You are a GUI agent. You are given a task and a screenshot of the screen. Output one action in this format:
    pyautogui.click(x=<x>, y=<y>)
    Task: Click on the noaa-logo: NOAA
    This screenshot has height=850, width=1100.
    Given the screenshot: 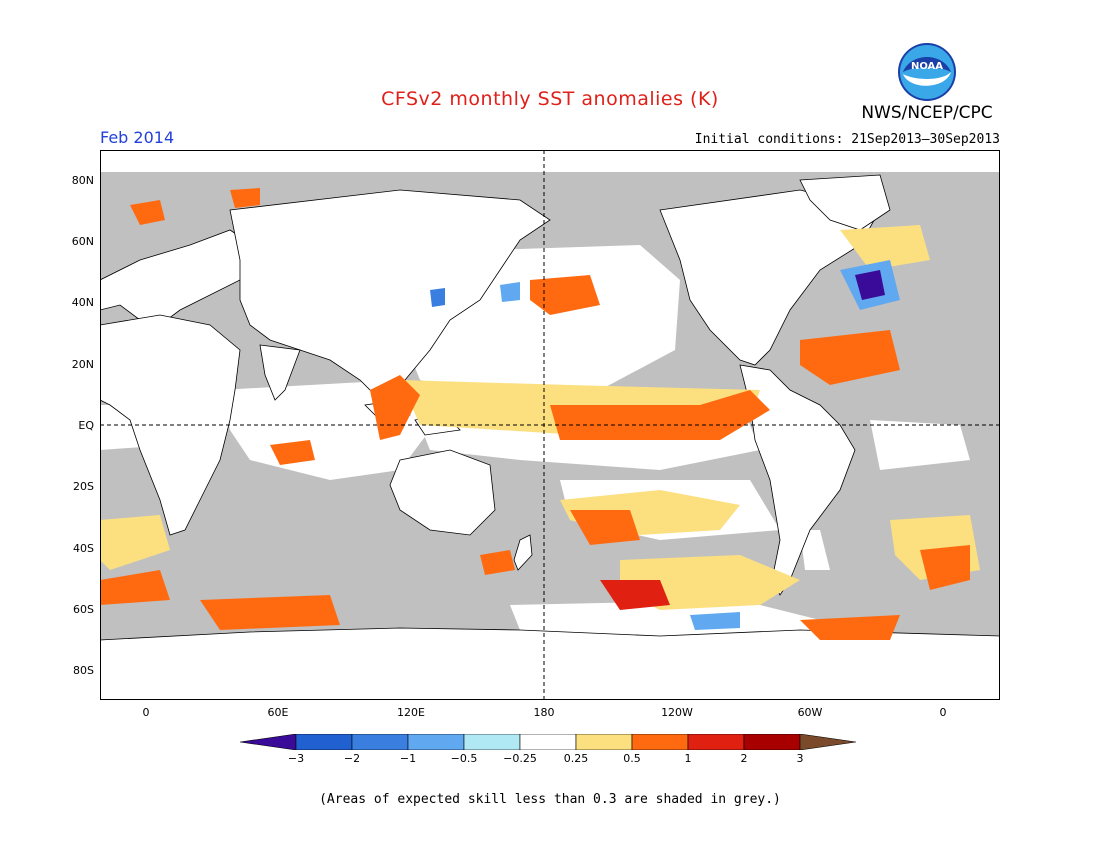 What is the action you would take?
    pyautogui.click(x=927, y=72)
    